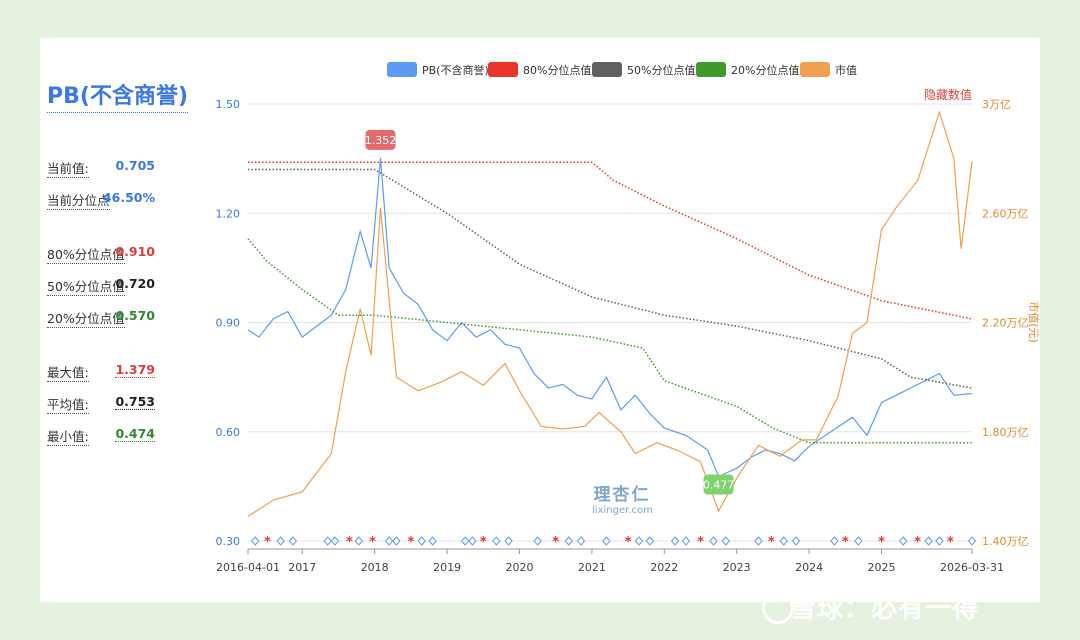 Image resolution: width=1080 pixels, height=640 pixels. I want to click on stat-row: 最大值: 1.379, so click(101, 372).